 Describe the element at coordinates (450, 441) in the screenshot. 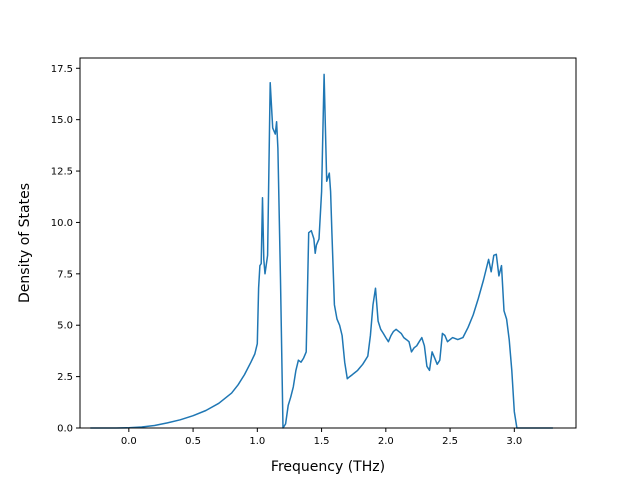

I see `x-tick-label: 2.5` at that location.